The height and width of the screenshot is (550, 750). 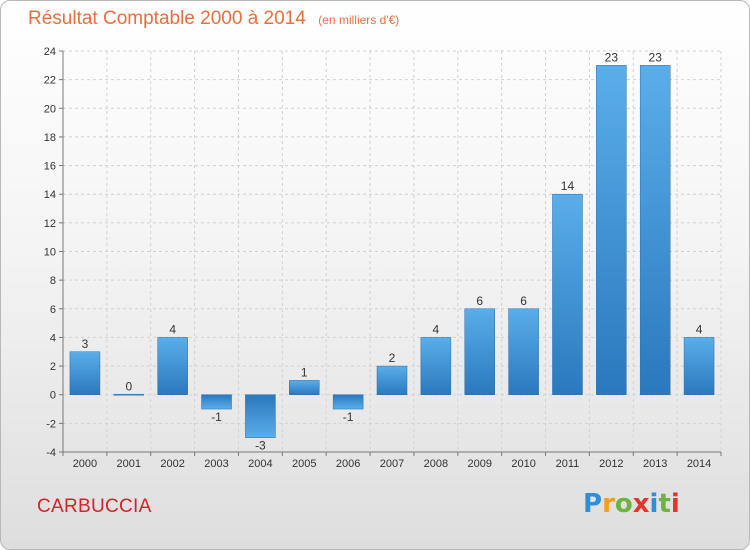 What do you see at coordinates (172, 366) in the screenshot?
I see `bar-2002` at bounding box center [172, 366].